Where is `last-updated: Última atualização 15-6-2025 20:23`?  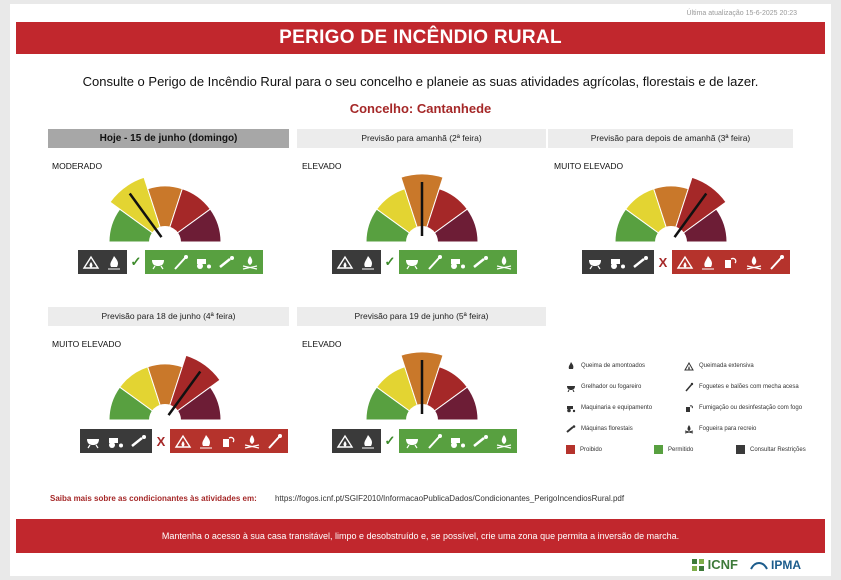
last-updated: Última atualização 15-6-2025 20:23 is located at coordinates (741, 13).